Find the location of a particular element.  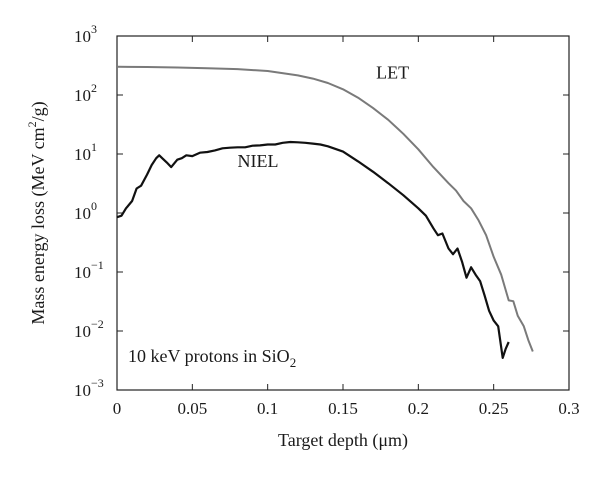

x-tick-label: 0.05 is located at coordinates (192, 408).